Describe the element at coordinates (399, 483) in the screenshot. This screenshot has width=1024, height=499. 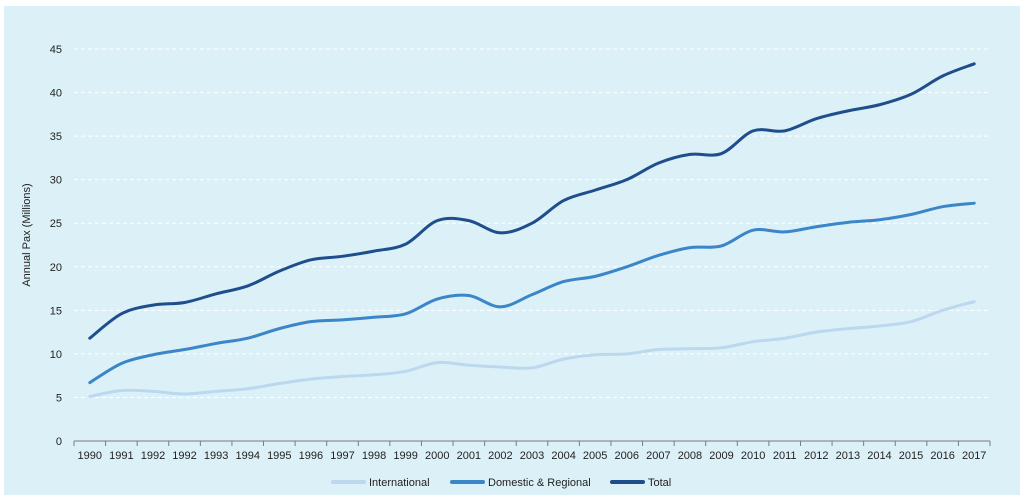
I see `legend-label-international: International` at that location.